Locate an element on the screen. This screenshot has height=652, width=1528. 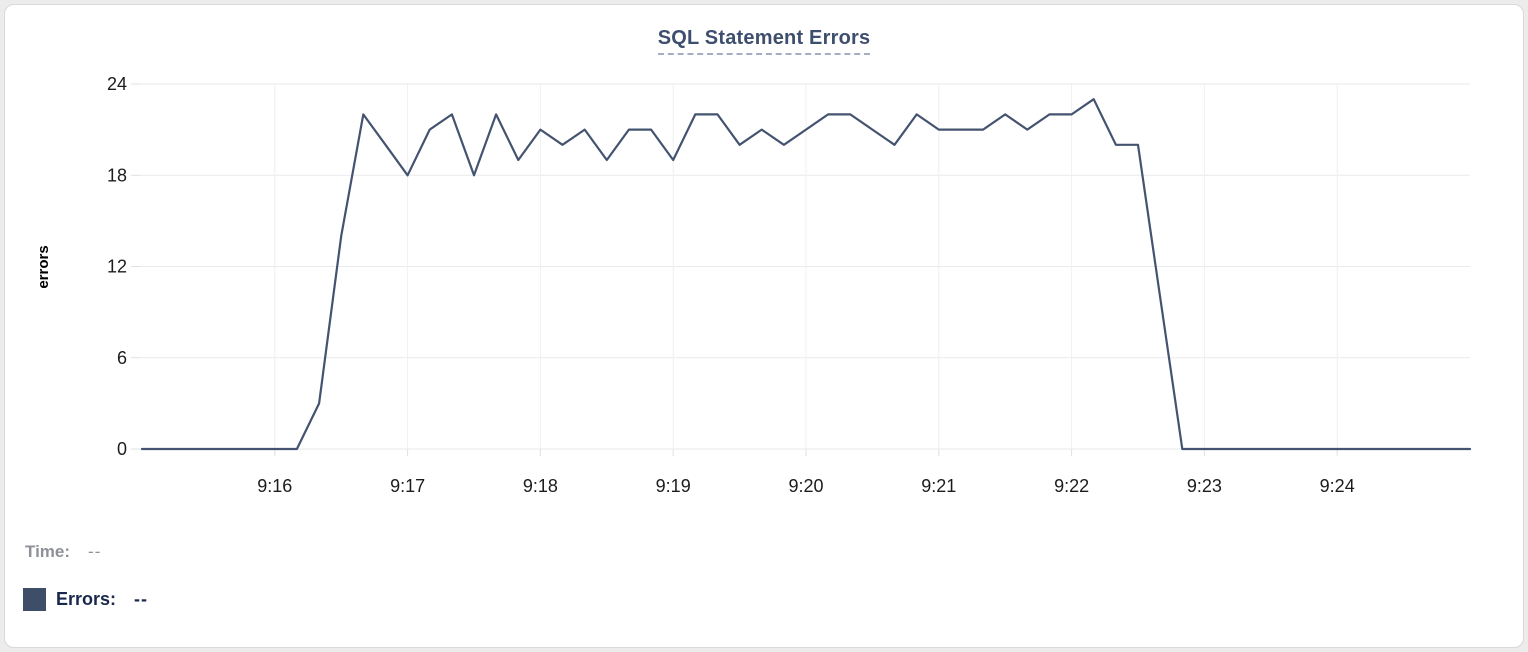
x-tick-label: 9:17 is located at coordinates (407, 486).